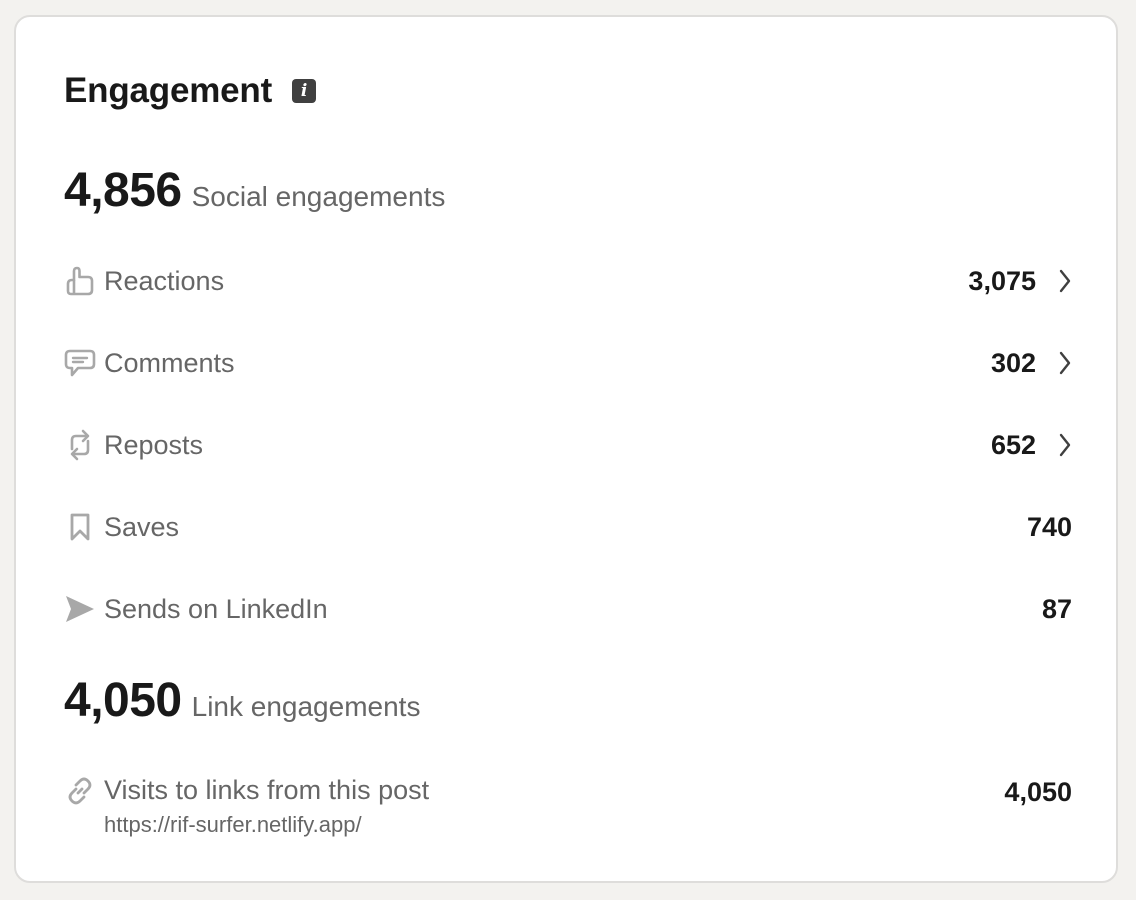  What do you see at coordinates (1002, 280) in the screenshot?
I see `metric-value: 3,075` at bounding box center [1002, 280].